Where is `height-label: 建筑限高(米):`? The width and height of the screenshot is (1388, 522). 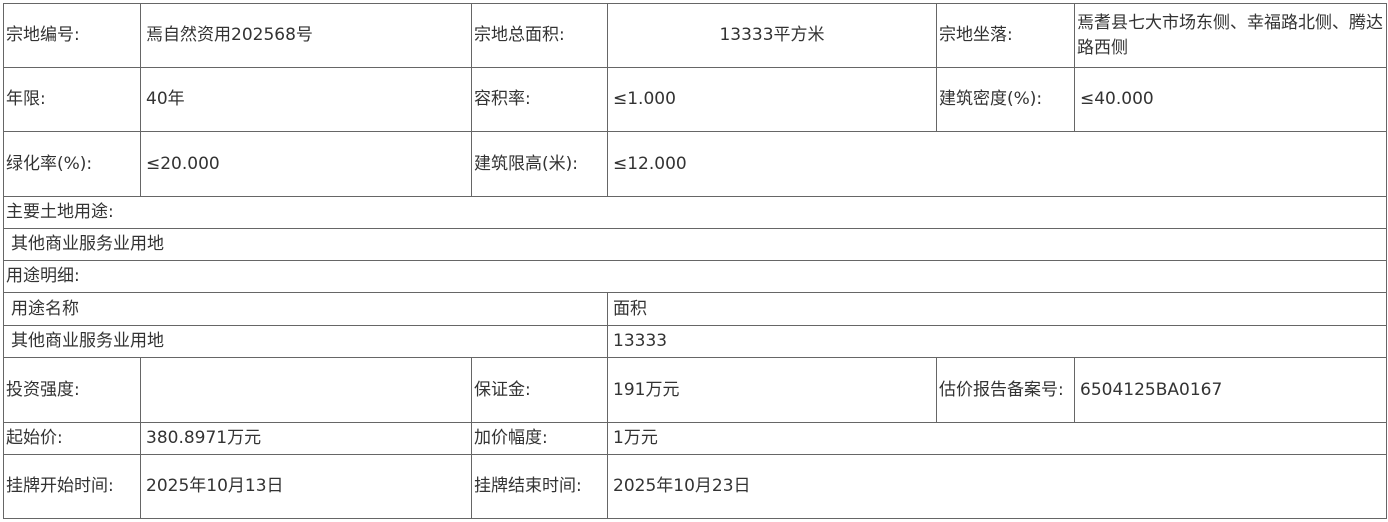 height-label: 建筑限高(米): is located at coordinates (539, 164).